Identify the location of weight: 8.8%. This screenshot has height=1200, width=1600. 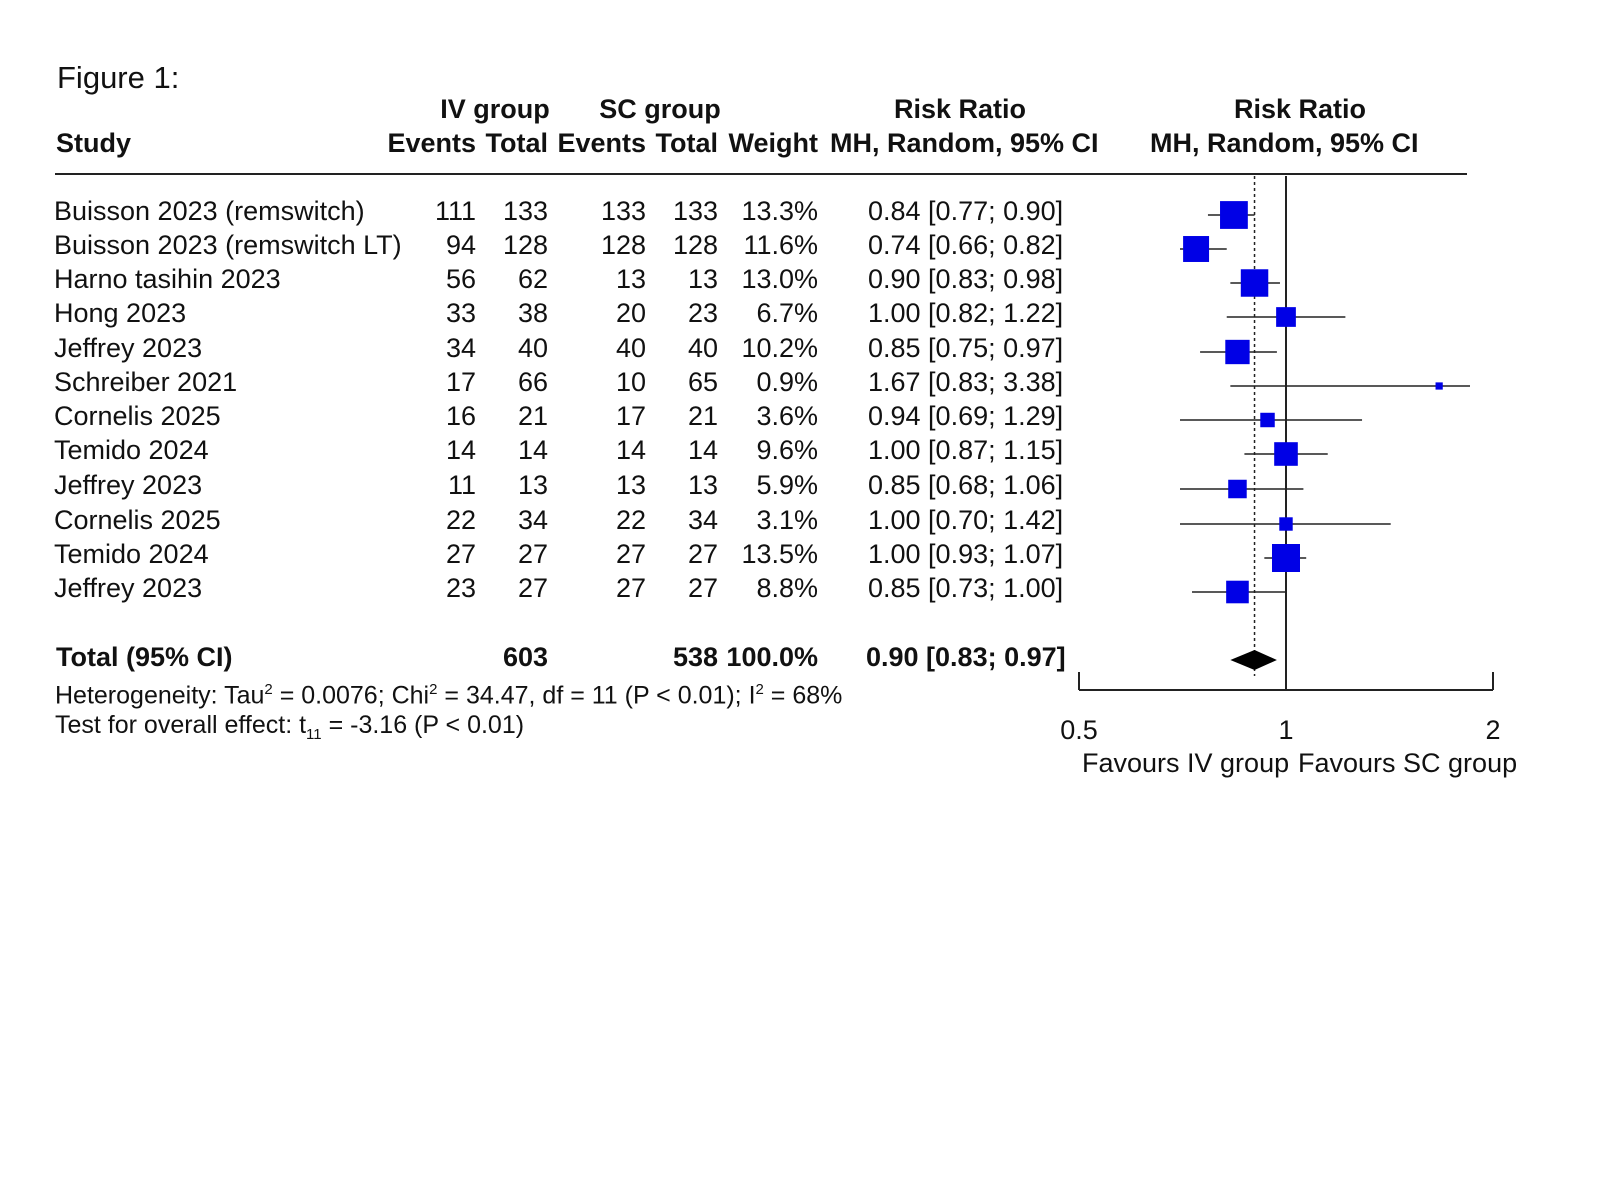
(787, 588).